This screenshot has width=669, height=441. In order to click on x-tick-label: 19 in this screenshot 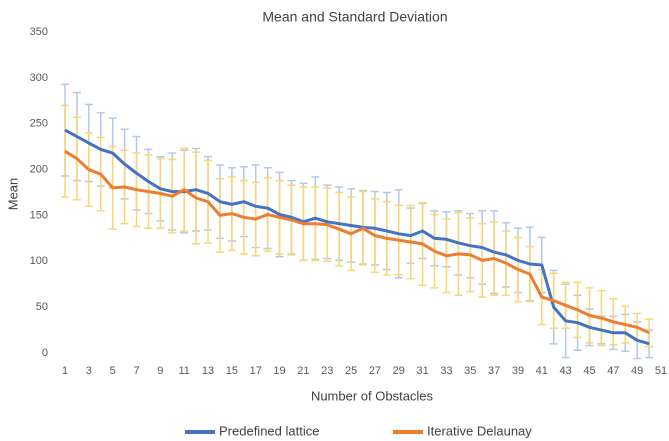, I will do `click(279, 371)`.